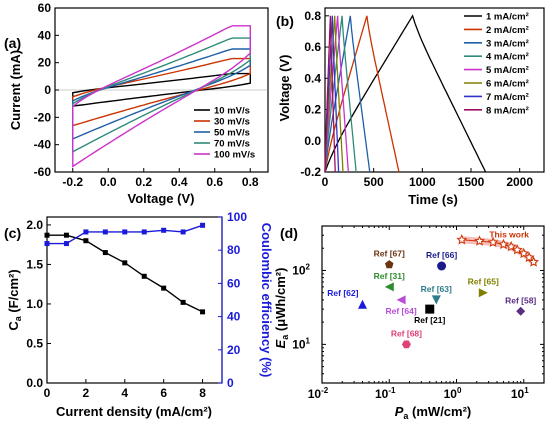  I want to click on panel-c-ytick-right-label: 40, so click(234, 317).